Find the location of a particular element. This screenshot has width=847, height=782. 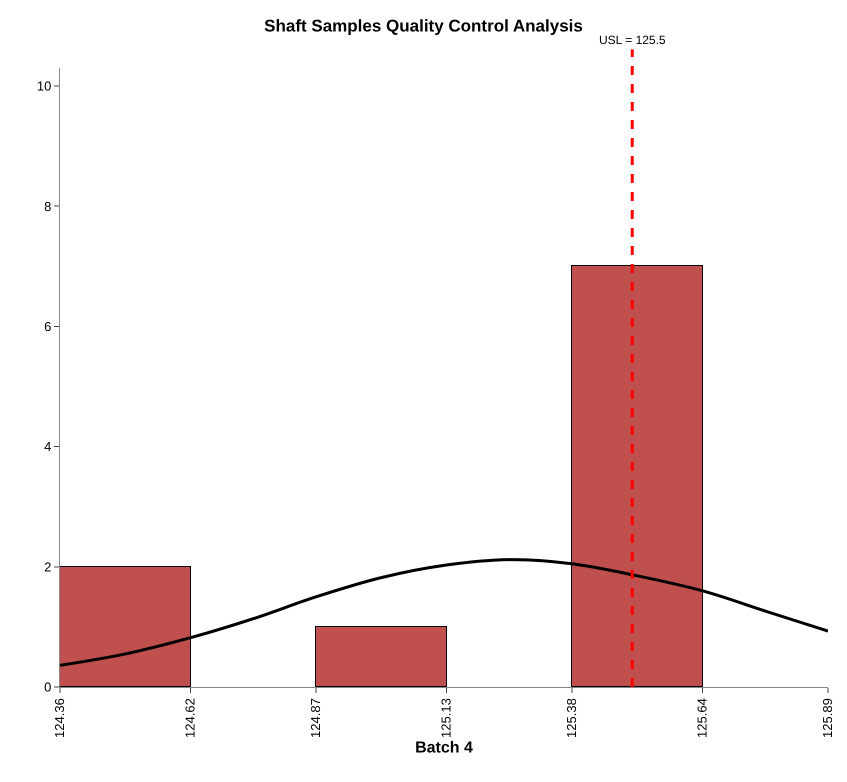

x-tick-label: 125.38 is located at coordinates (572, 718).